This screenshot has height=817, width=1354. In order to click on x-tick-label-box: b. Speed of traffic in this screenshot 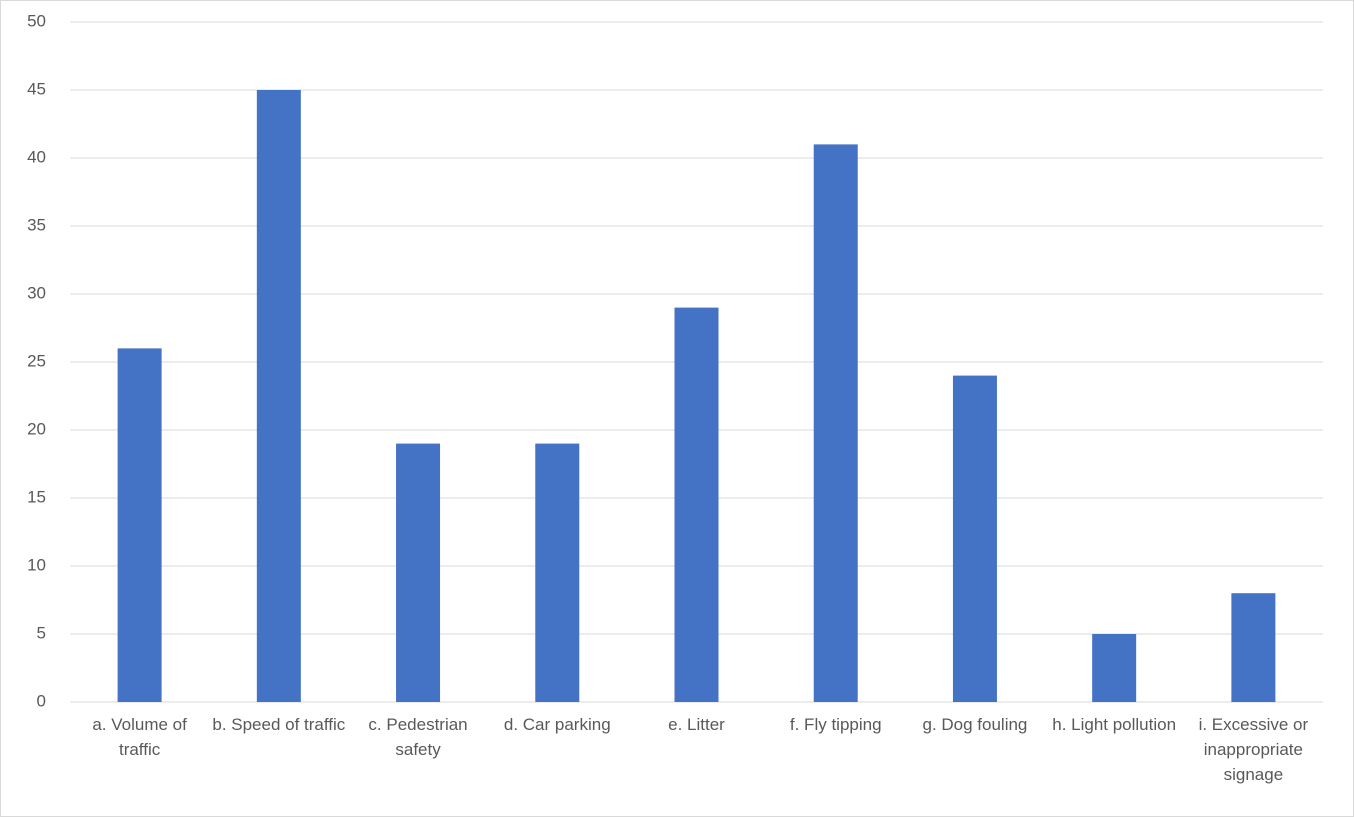, I will do `click(279, 724)`.